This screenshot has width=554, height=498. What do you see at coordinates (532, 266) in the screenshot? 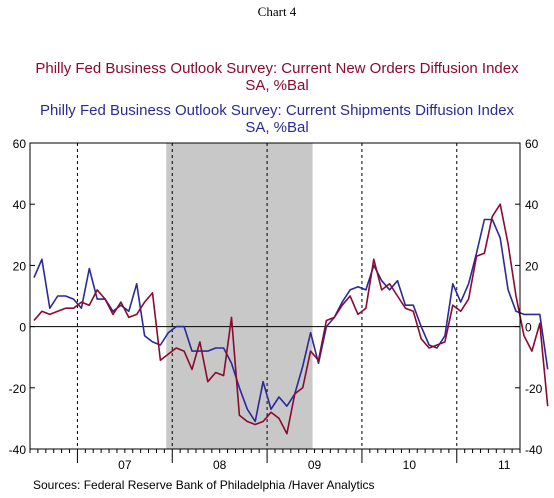
I see `y-tick-label-right: 20` at bounding box center [532, 266].